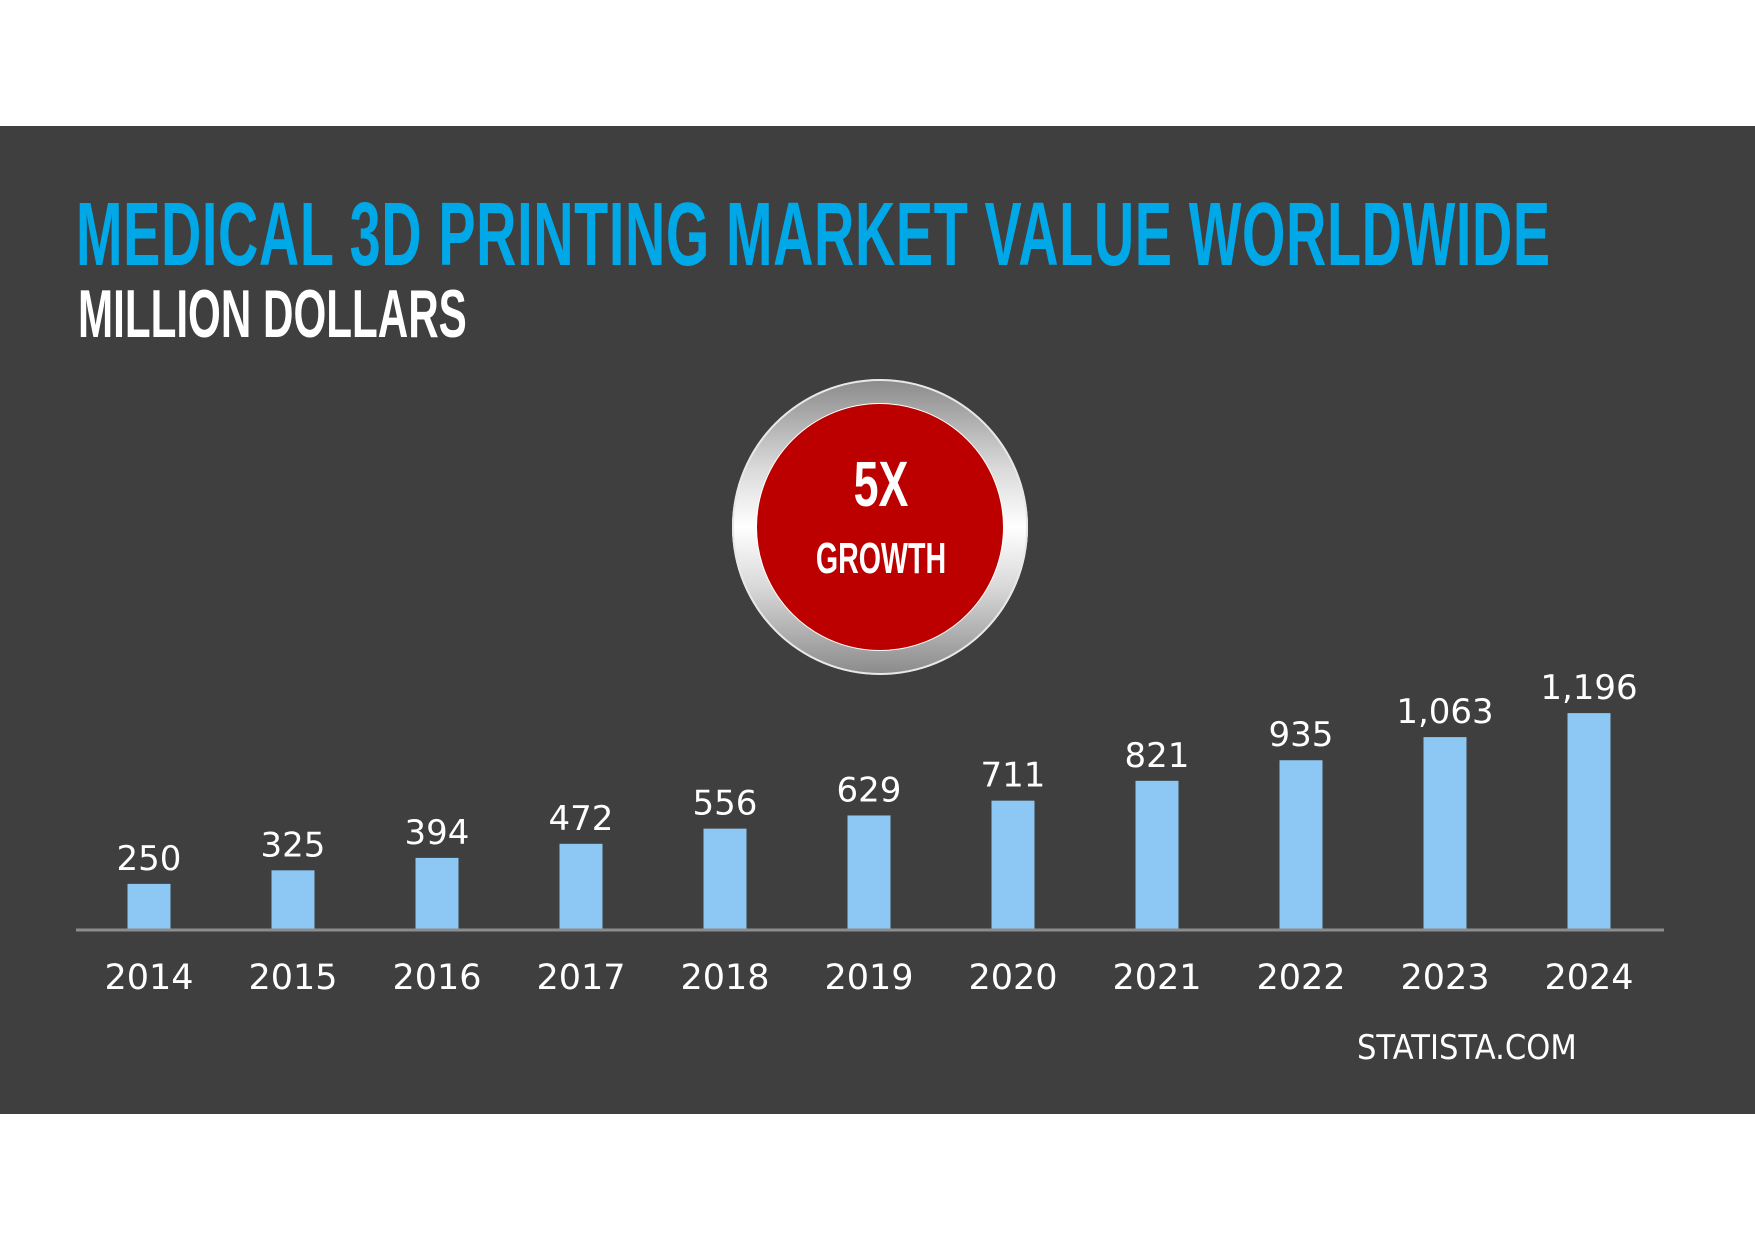 Image resolution: width=1755 pixels, height=1241 pixels. Describe the element at coordinates (869, 790) in the screenshot. I see `value-label-2019: 629` at that location.